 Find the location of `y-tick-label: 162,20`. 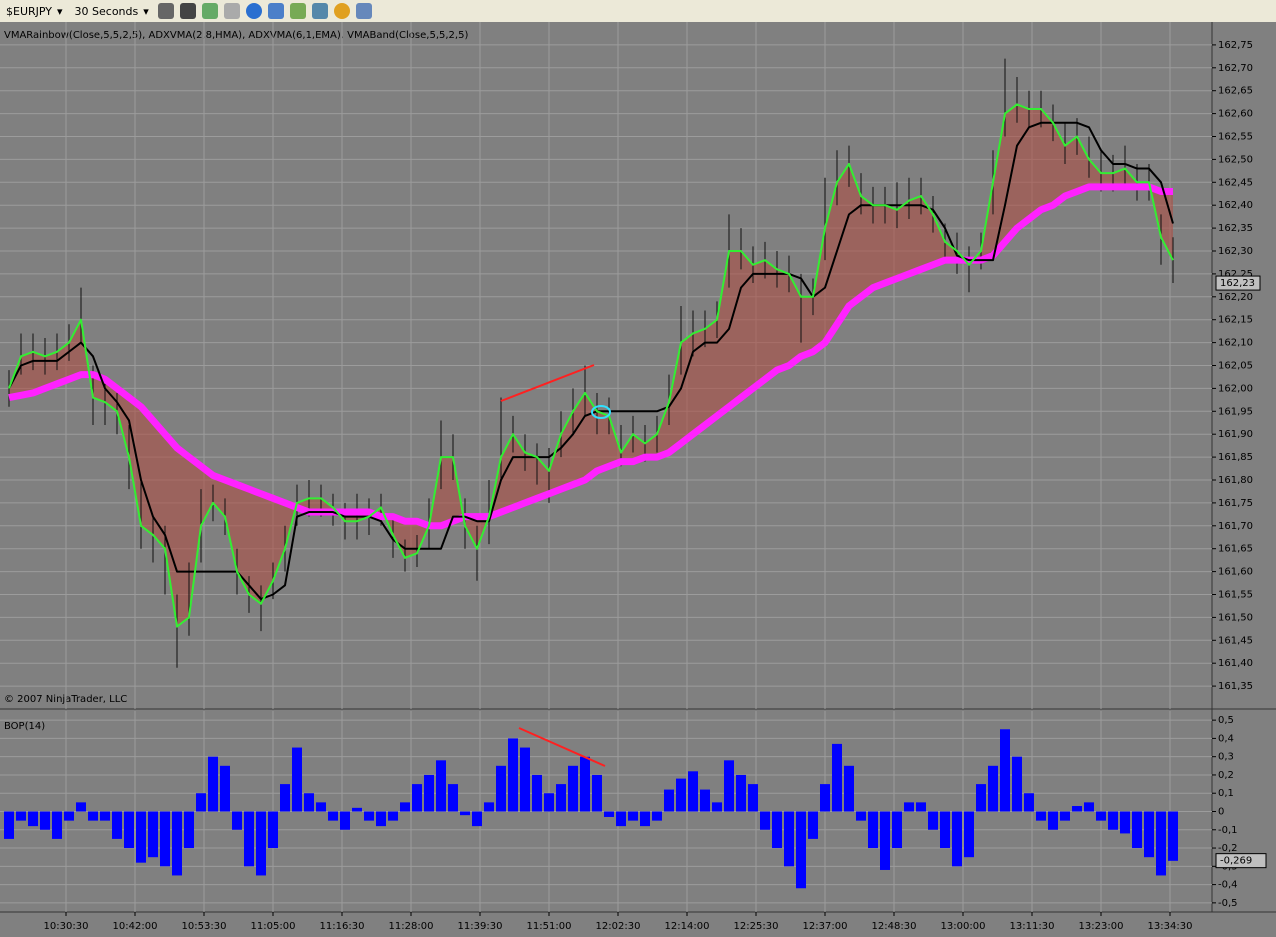

y-tick-label: 162,20 is located at coordinates (1235, 297).